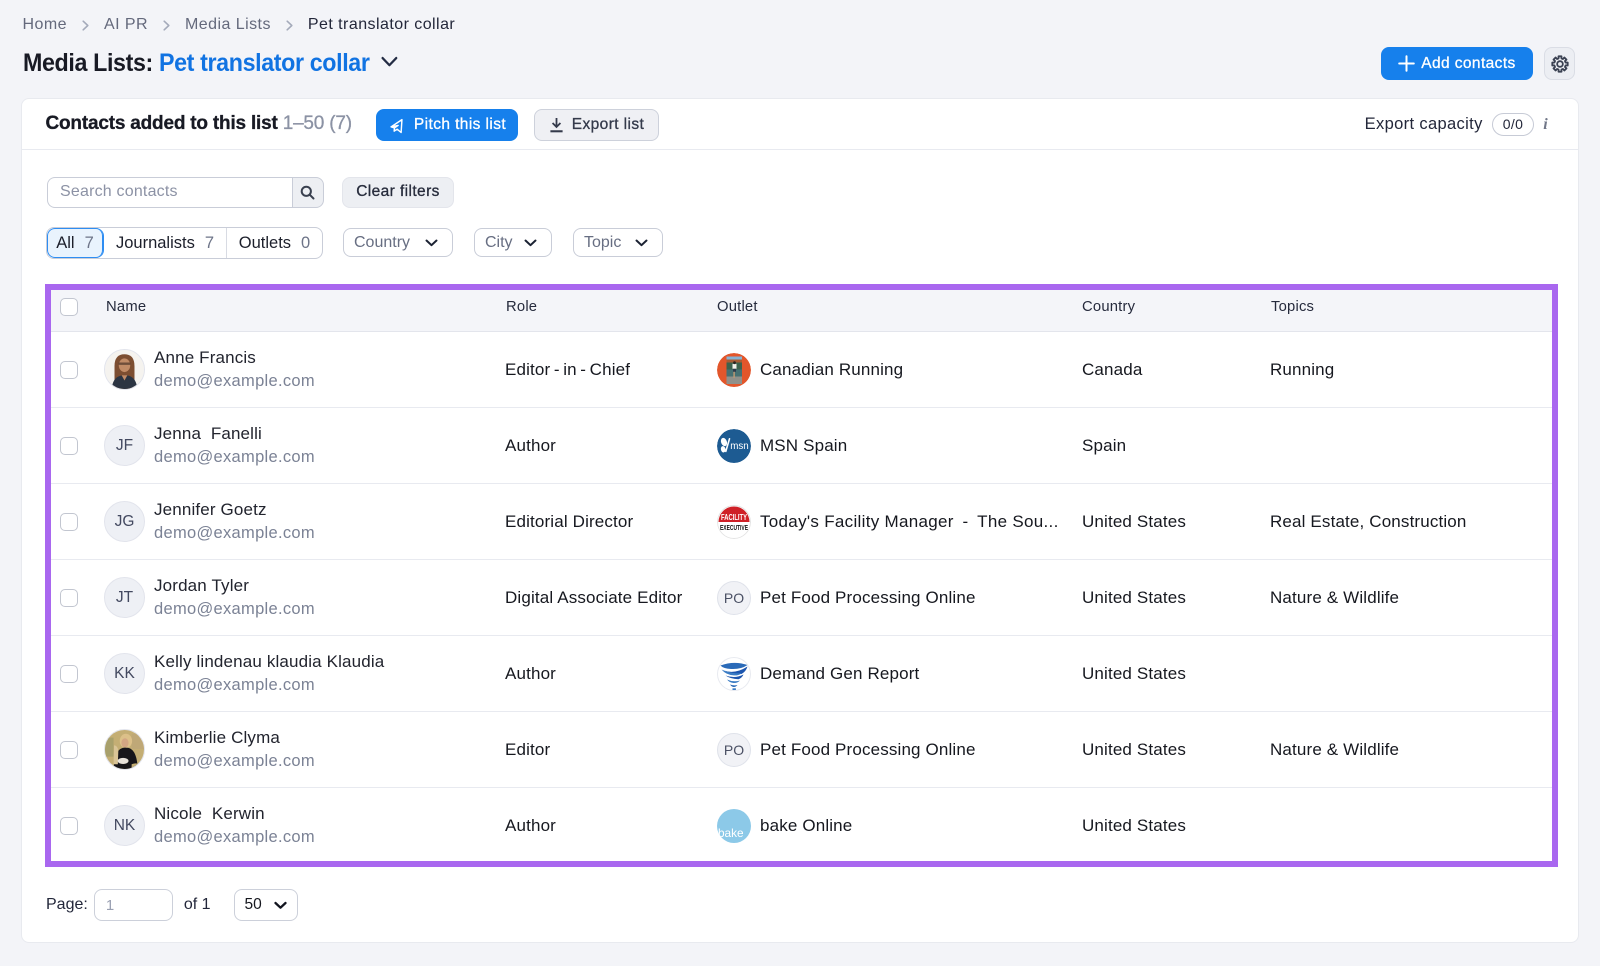 The height and width of the screenshot is (966, 1600). What do you see at coordinates (734, 517) in the screenshot?
I see `svg-text: FACILITY` at bounding box center [734, 517].